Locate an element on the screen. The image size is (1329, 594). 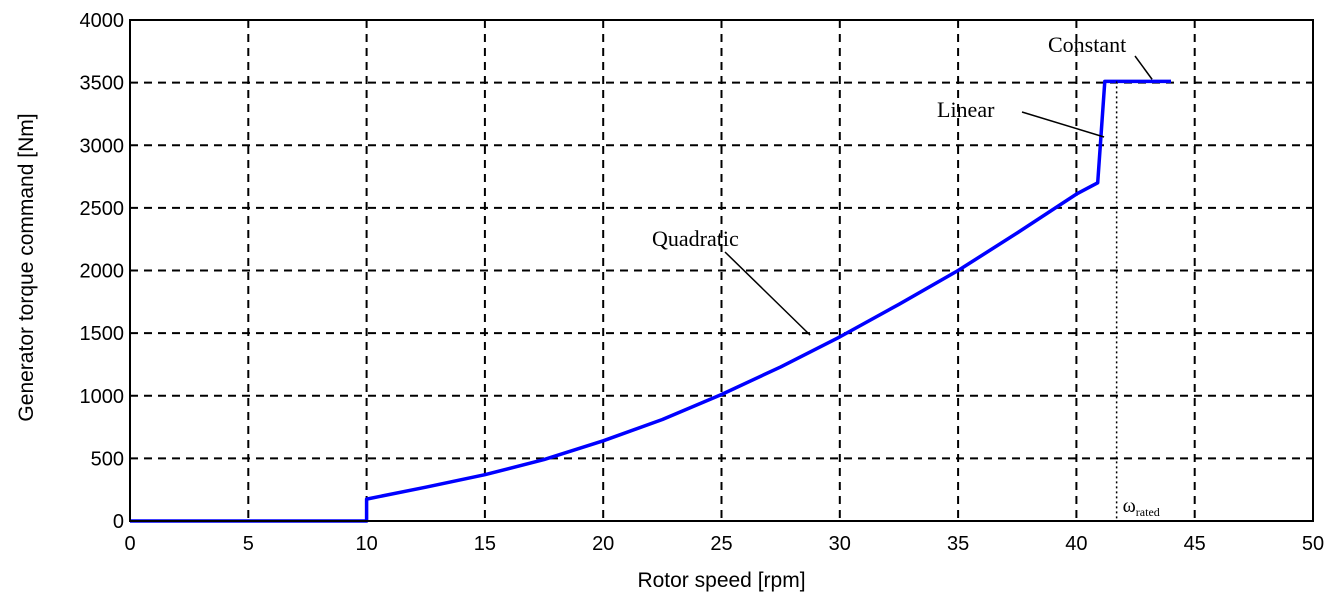
annotation-quadratic: Quadratic is located at coordinates (695, 238).